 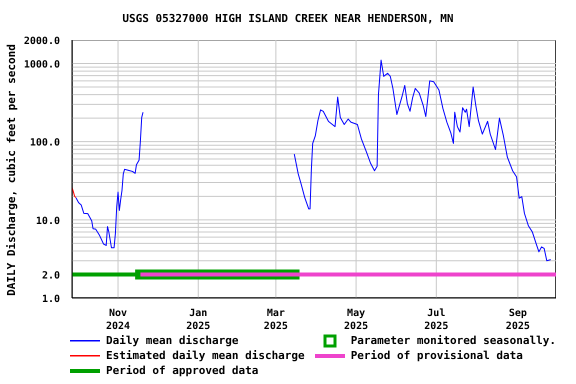 What do you see at coordinates (205, 355) in the screenshot?
I see `legend-label: Estimated daily mean discharge` at bounding box center [205, 355].